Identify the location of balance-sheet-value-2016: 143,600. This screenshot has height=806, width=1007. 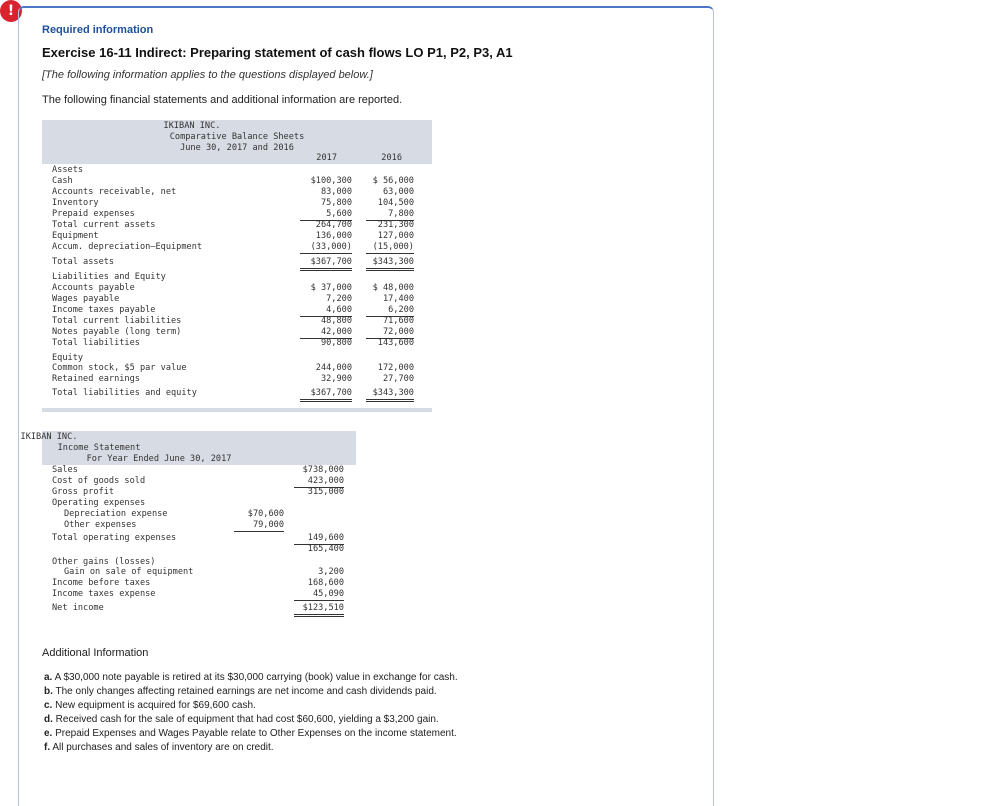
(395, 343).